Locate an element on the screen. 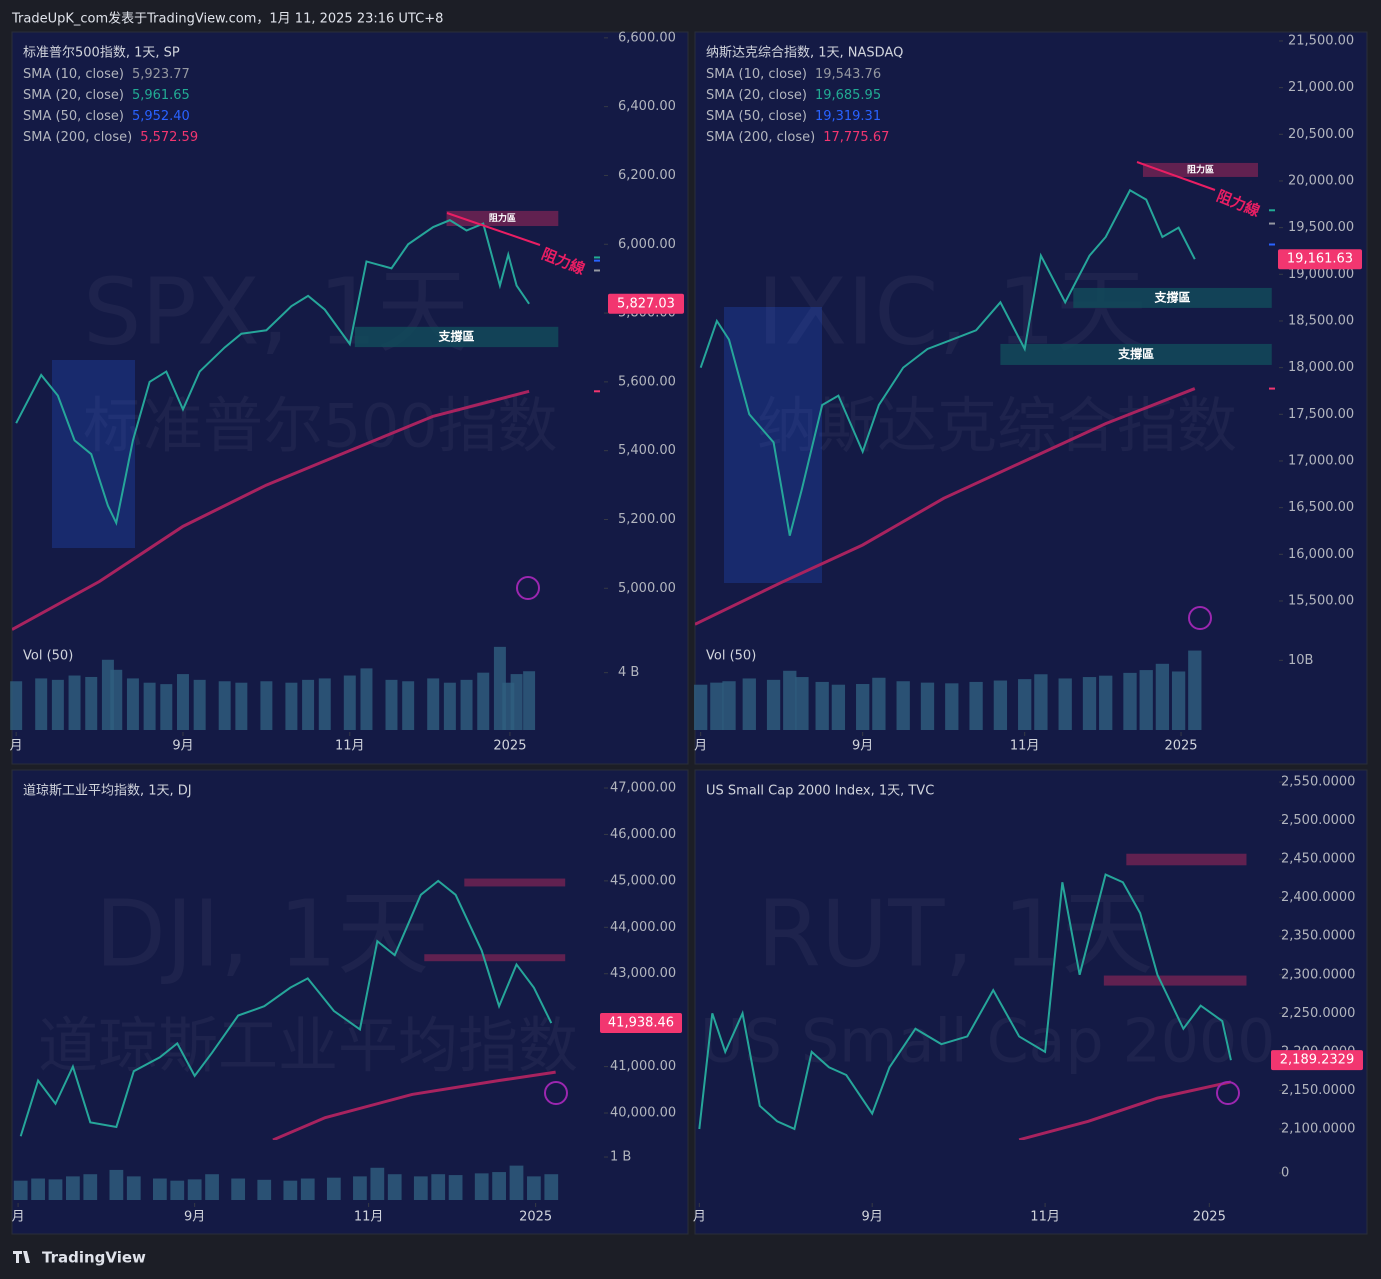 The width and height of the screenshot is (1381, 1279). price-tag-label: 2,189.2329 is located at coordinates (1317, 1060).